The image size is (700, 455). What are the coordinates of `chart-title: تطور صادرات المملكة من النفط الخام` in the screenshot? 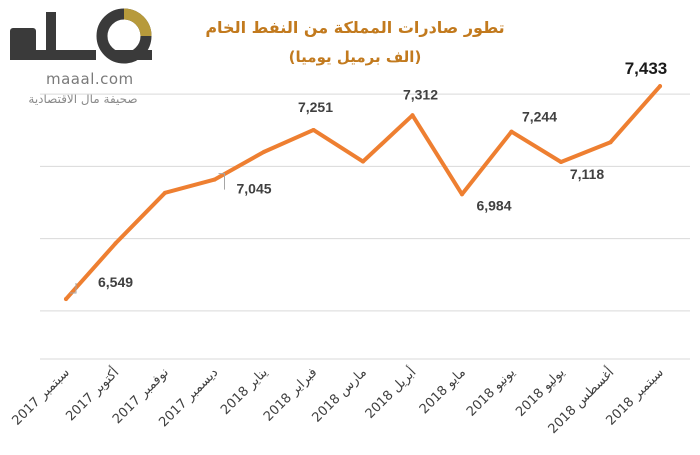 It's located at (355, 27).